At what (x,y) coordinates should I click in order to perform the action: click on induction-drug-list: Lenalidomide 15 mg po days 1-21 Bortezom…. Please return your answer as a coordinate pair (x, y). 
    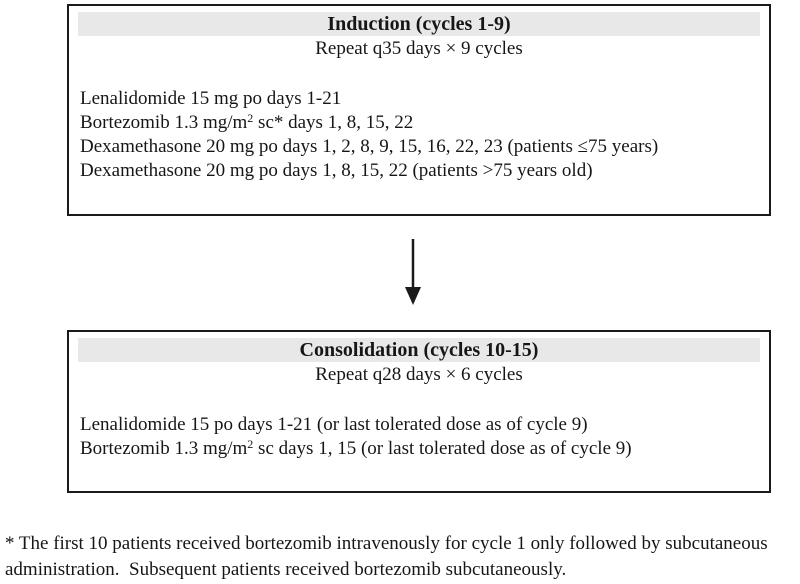
    Looking at the image, I should click on (419, 135).